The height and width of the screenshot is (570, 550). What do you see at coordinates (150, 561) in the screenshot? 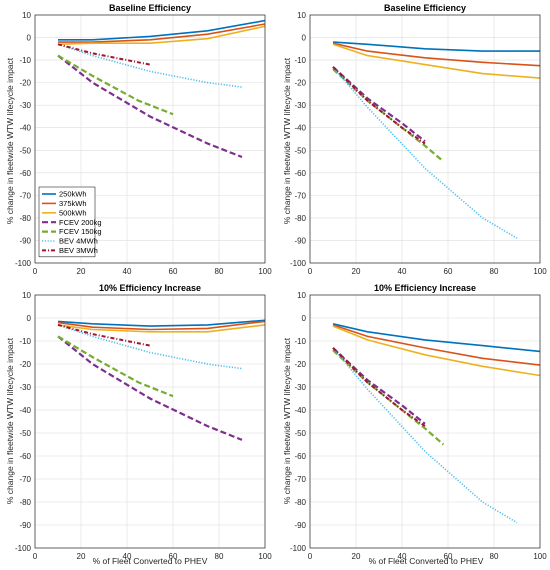
I see `x-axis-label-left: % of Fleet Converted to PHEV` at bounding box center [150, 561].